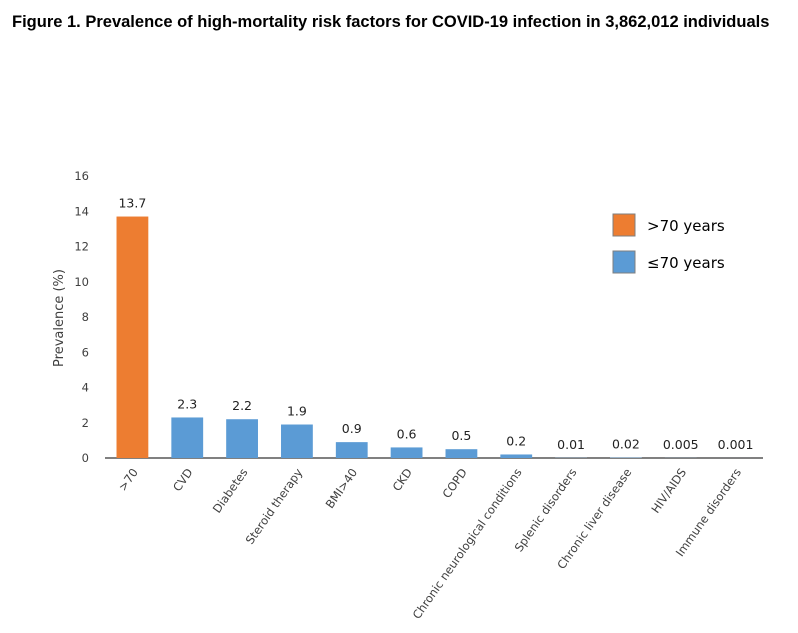  I want to click on x-tick-label: CVD, so click(183, 480).